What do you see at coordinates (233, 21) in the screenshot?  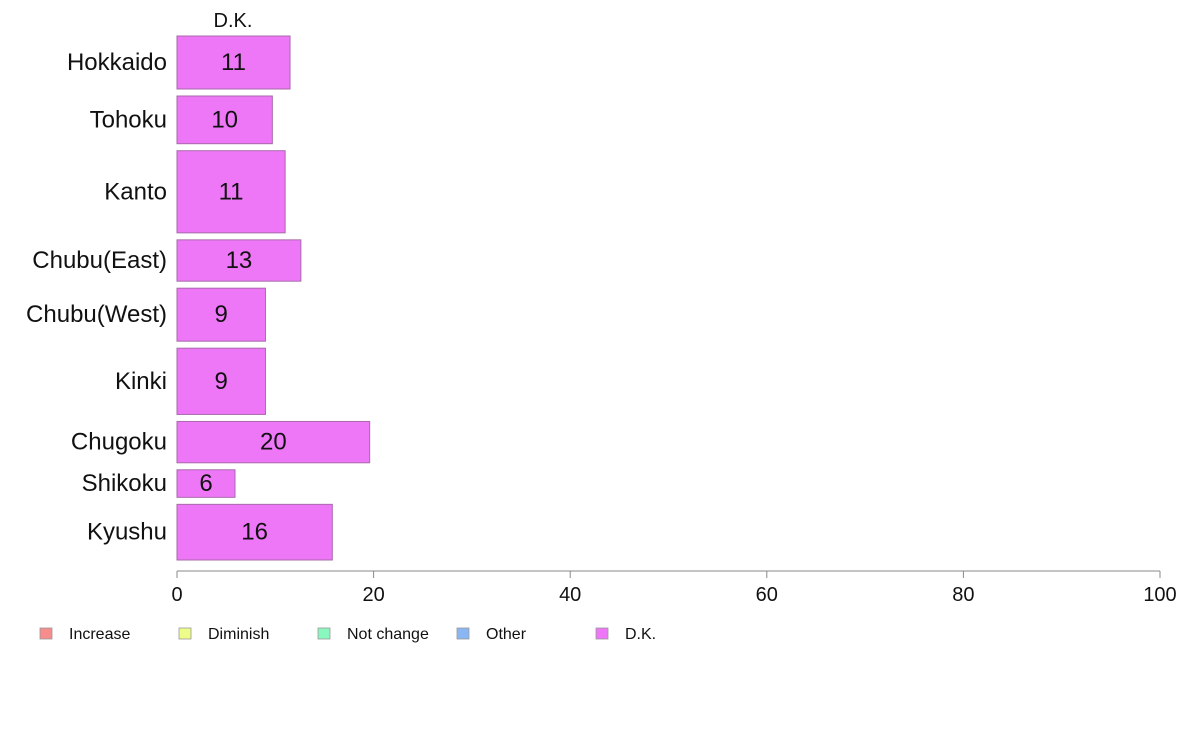 I see `column-header: D.K.` at bounding box center [233, 21].